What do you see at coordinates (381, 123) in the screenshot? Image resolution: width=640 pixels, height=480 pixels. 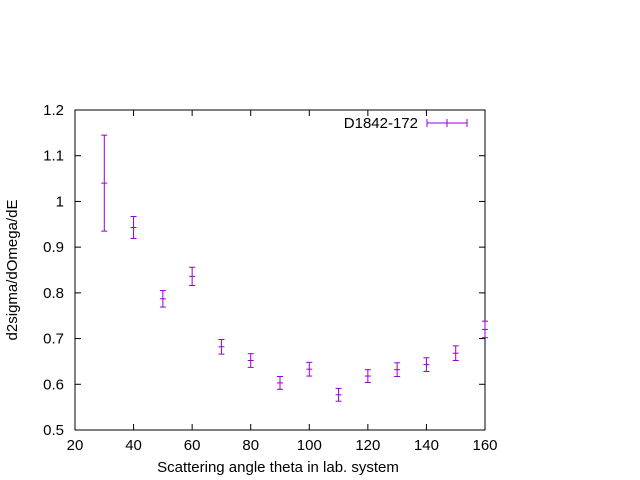 I see `legend-label: D1842-172` at bounding box center [381, 123].